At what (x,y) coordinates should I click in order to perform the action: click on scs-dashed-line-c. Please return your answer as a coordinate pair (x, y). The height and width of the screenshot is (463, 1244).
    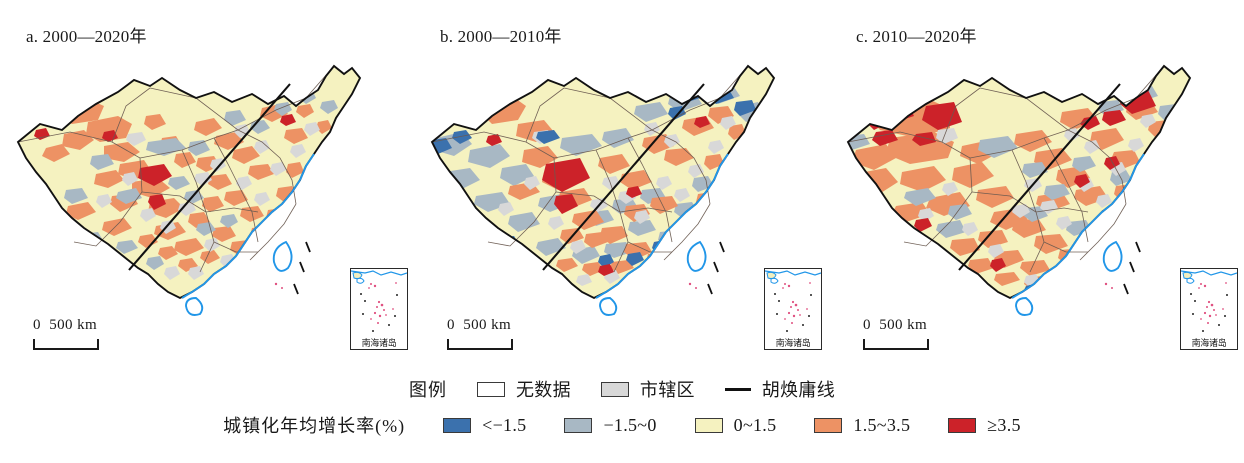
    Looking at the image, I should click on (1132, 268).